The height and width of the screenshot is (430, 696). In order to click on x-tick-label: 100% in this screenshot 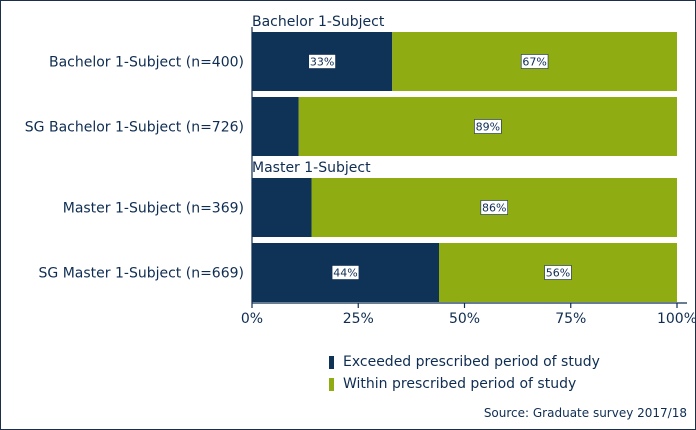, I will do `click(676, 319)`.